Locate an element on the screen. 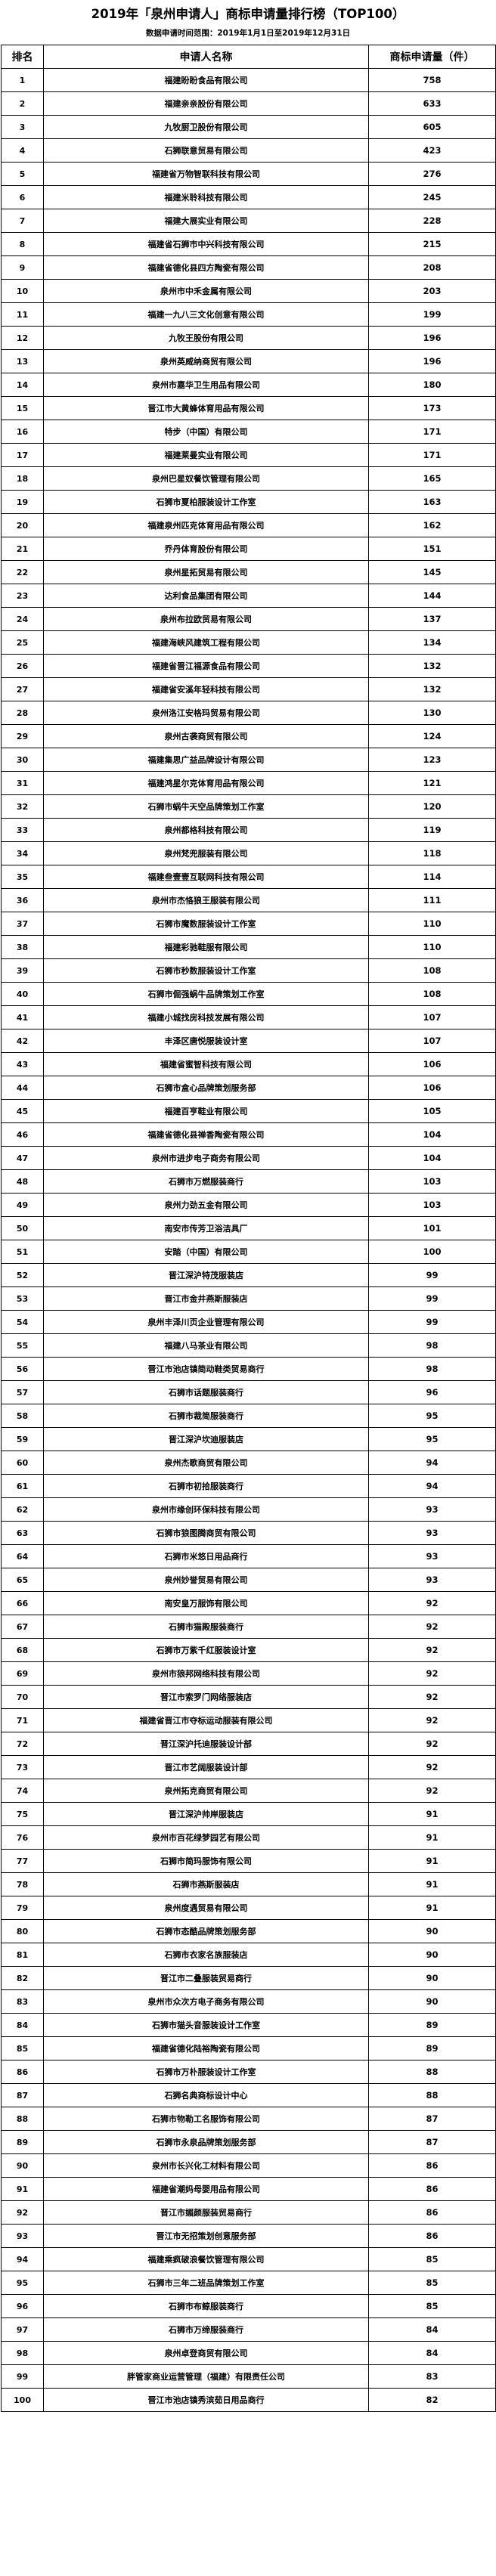 The height and width of the screenshot is (2576, 496). table-row: 41 福建小城找房科技发展有限公司 107 is located at coordinates (248, 1017).